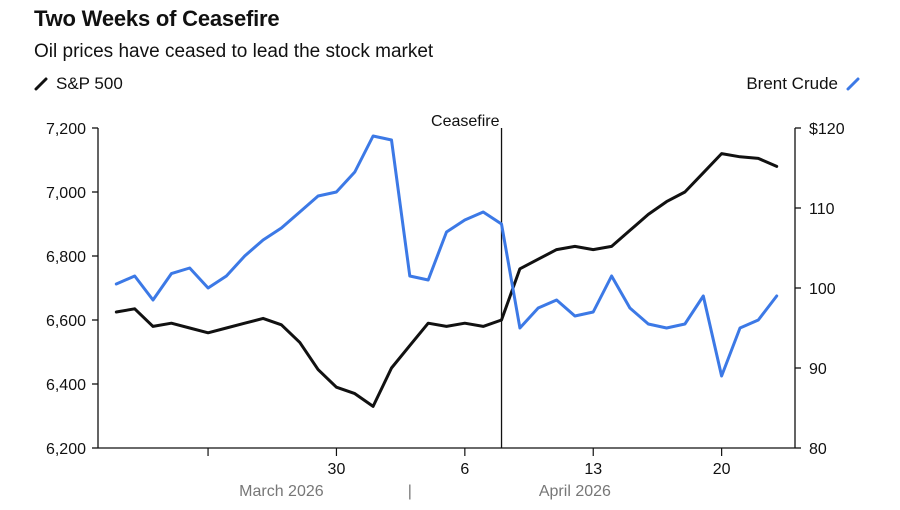  I want to click on x-axis-tick-label: 20, so click(722, 469).